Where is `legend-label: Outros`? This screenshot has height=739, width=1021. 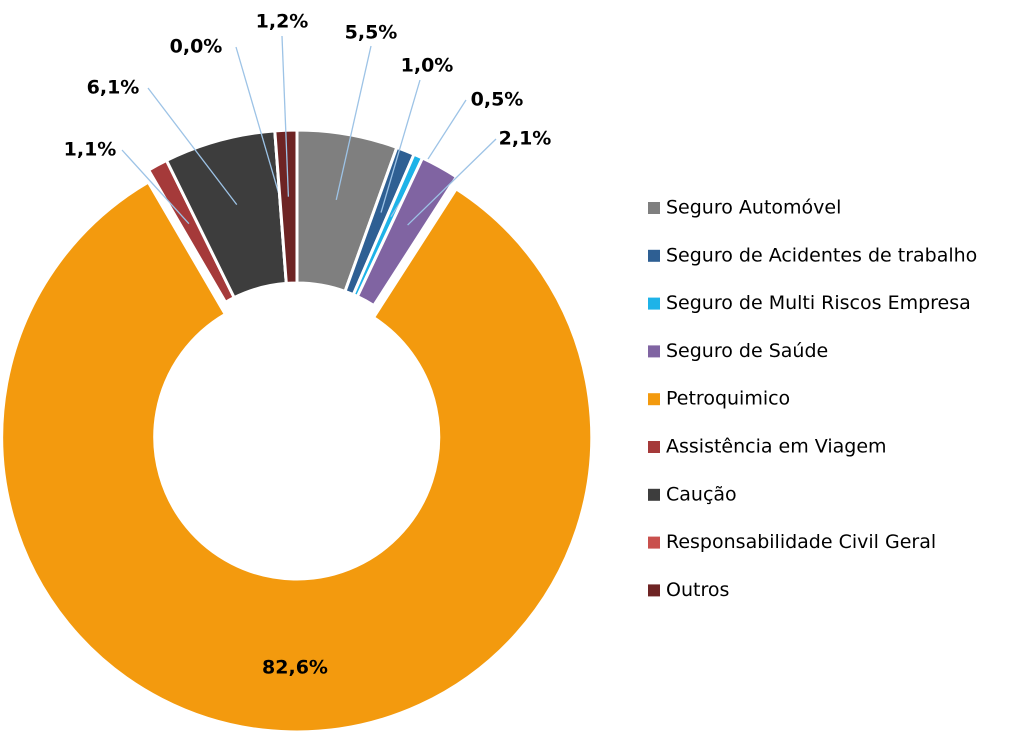
legend-label: Outros is located at coordinates (697, 590).